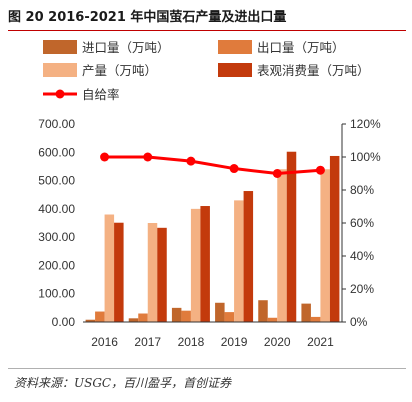 The width and height of the screenshot is (412, 402). What do you see at coordinates (248, 256) in the screenshot?
I see `bar-consumption-2019` at bounding box center [248, 256].